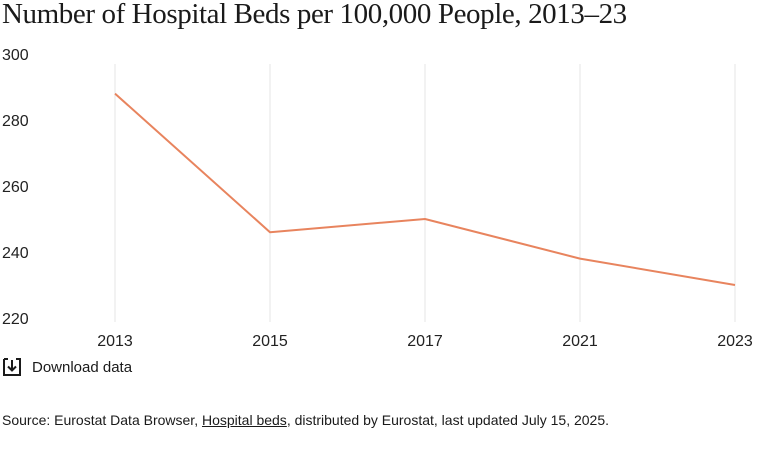 This screenshot has width=780, height=450. Describe the element at coordinates (244, 420) in the screenshot. I see `source-link-hospital-beds: Hospital beds` at that location.